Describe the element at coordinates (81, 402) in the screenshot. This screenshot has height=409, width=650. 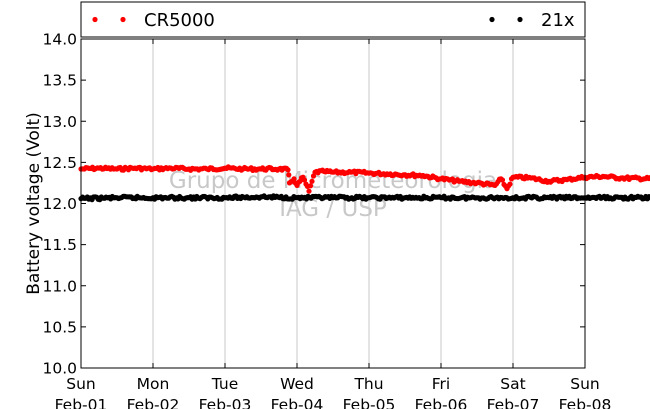
I see `x-tick-label-date: Feb-01` at that location.